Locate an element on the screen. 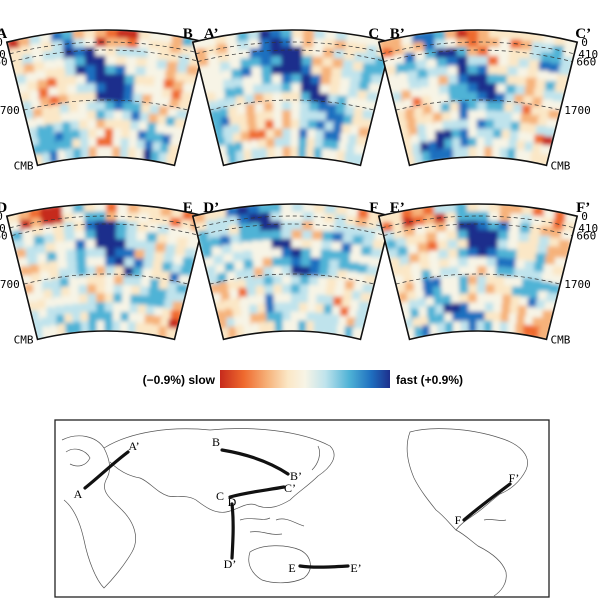 The width and height of the screenshot is (600, 612). map-profile-start-label: A is located at coordinates (78, 494).